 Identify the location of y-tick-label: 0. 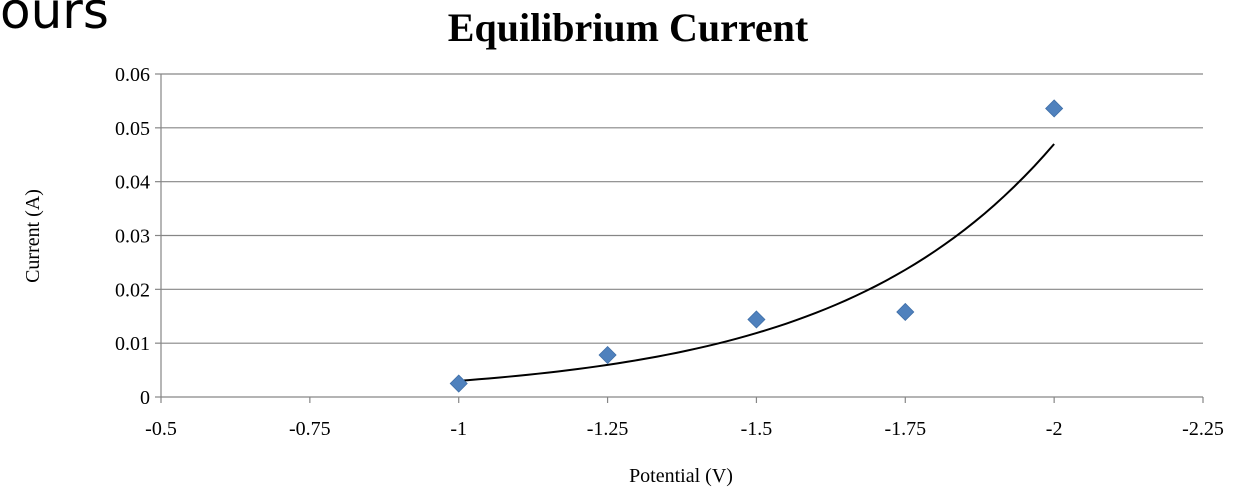
(145, 398).